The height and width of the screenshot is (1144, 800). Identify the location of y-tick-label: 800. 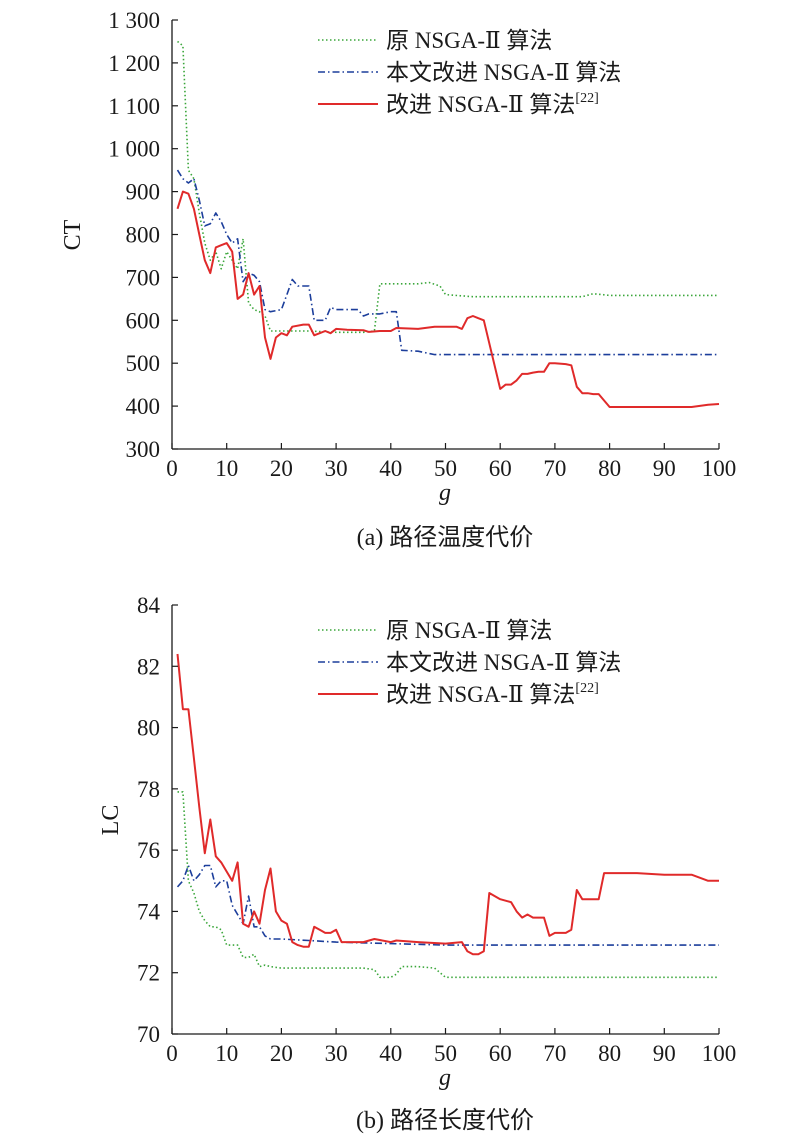
(143, 235).